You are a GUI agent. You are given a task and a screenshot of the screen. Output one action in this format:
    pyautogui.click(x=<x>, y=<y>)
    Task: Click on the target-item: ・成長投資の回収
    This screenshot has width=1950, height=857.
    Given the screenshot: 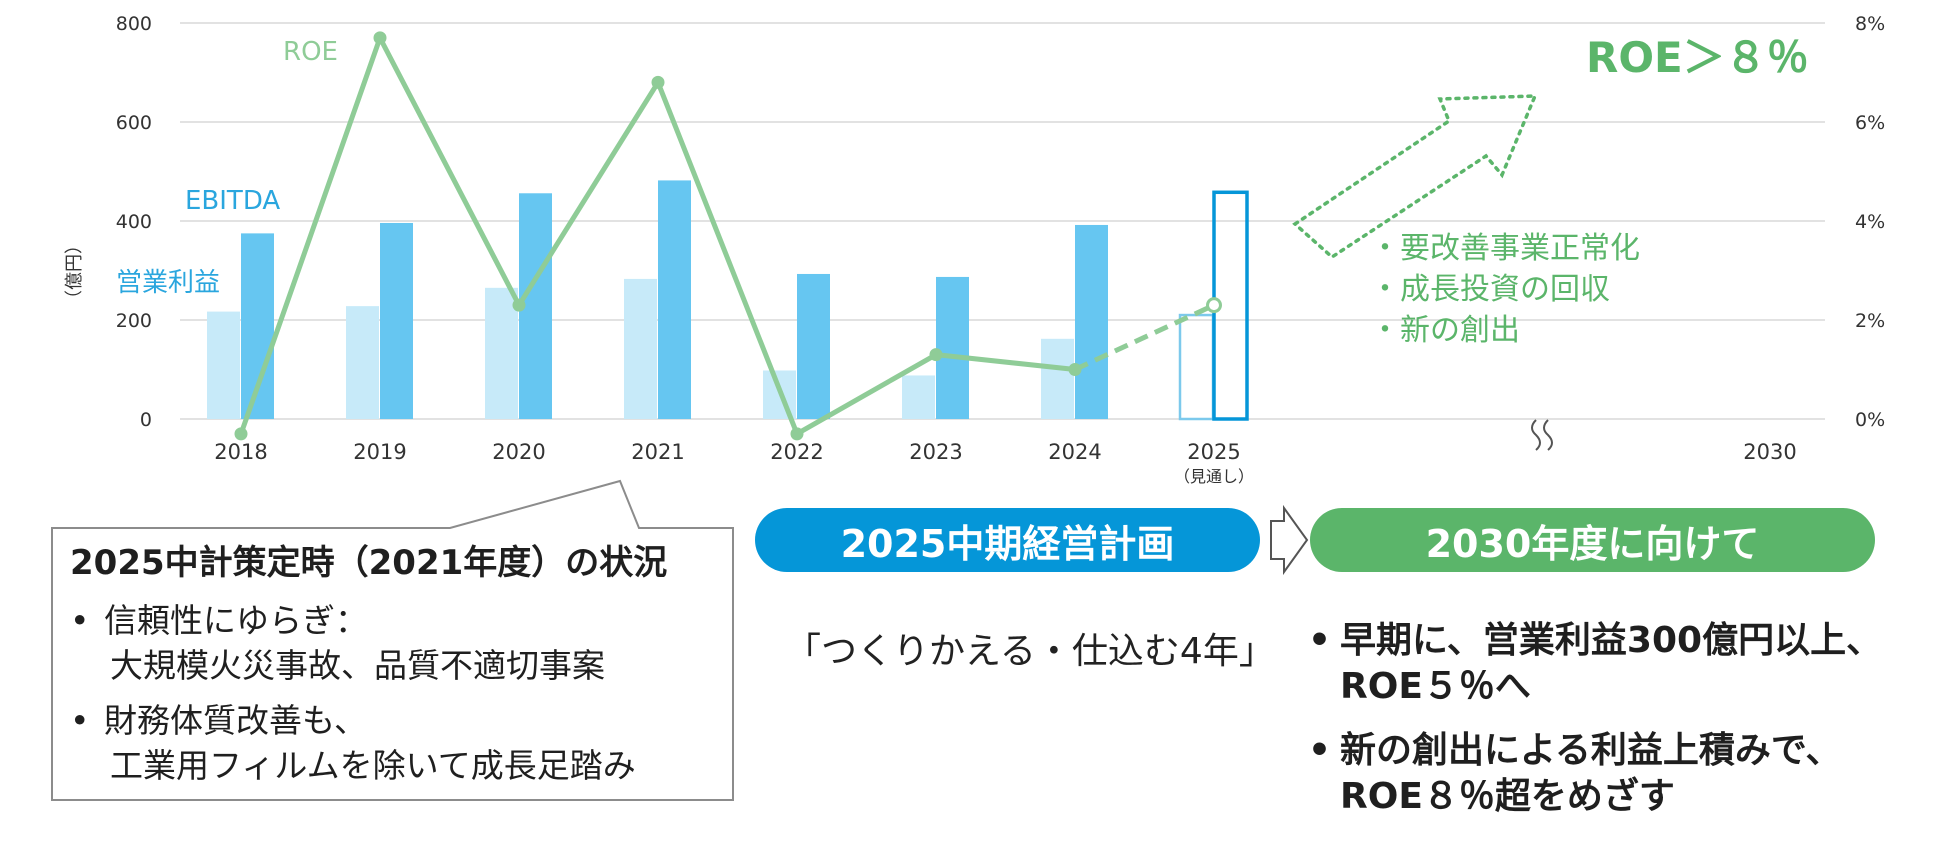 What is the action you would take?
    pyautogui.click(x=1490, y=289)
    